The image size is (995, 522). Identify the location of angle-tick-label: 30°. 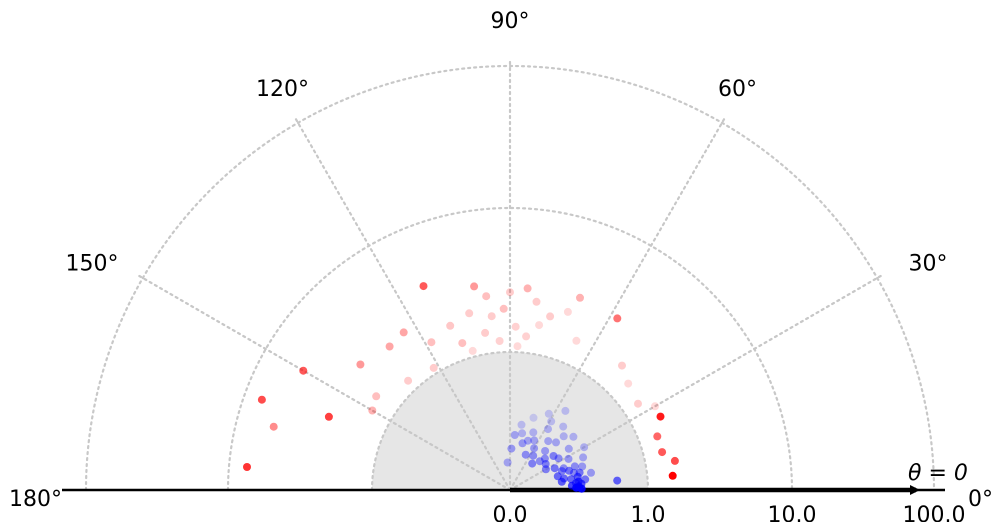
(928, 264).